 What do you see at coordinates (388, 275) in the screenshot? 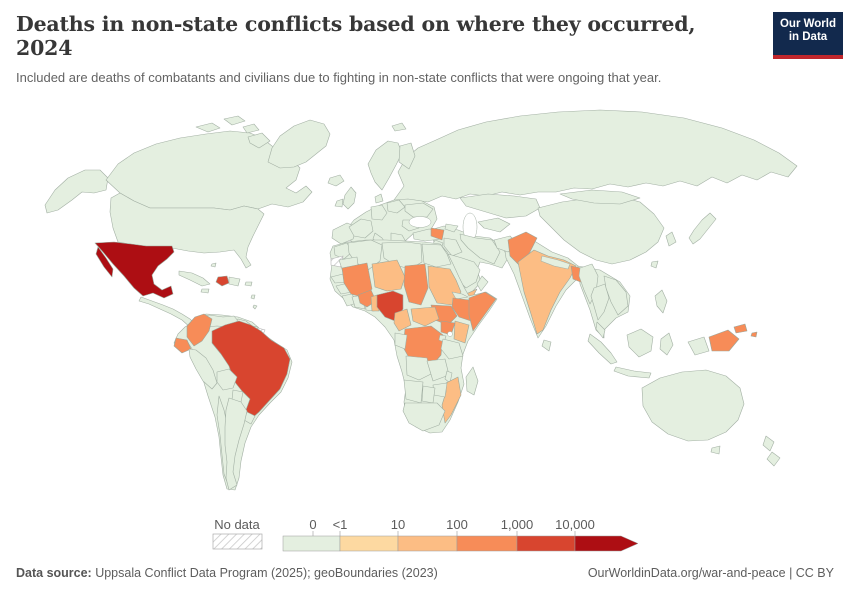
I see `country-niger` at bounding box center [388, 275].